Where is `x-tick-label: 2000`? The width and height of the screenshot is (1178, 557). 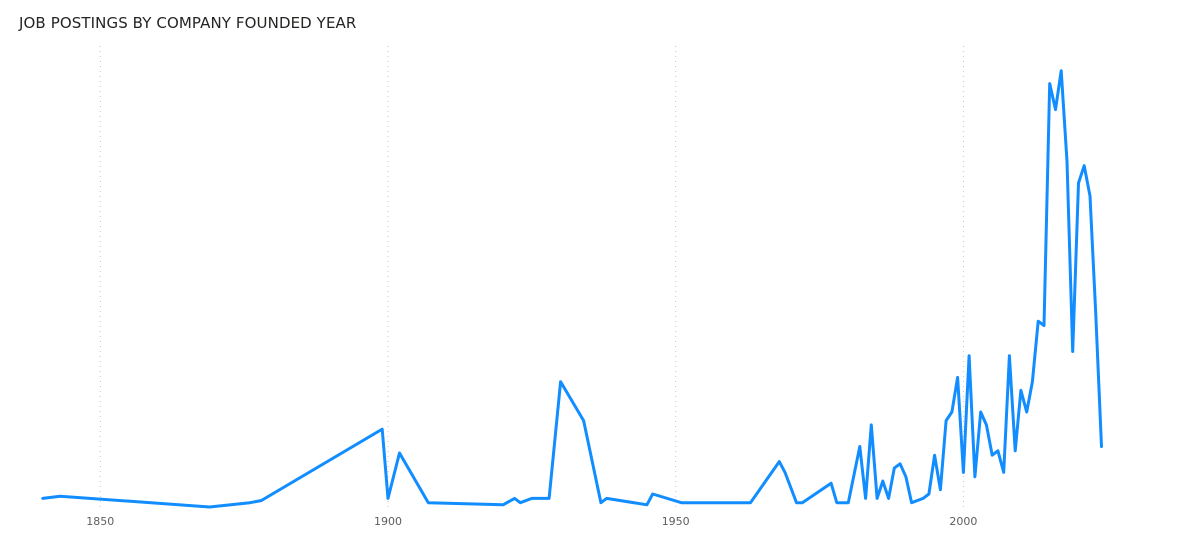 x-tick-label: 2000 is located at coordinates (963, 521).